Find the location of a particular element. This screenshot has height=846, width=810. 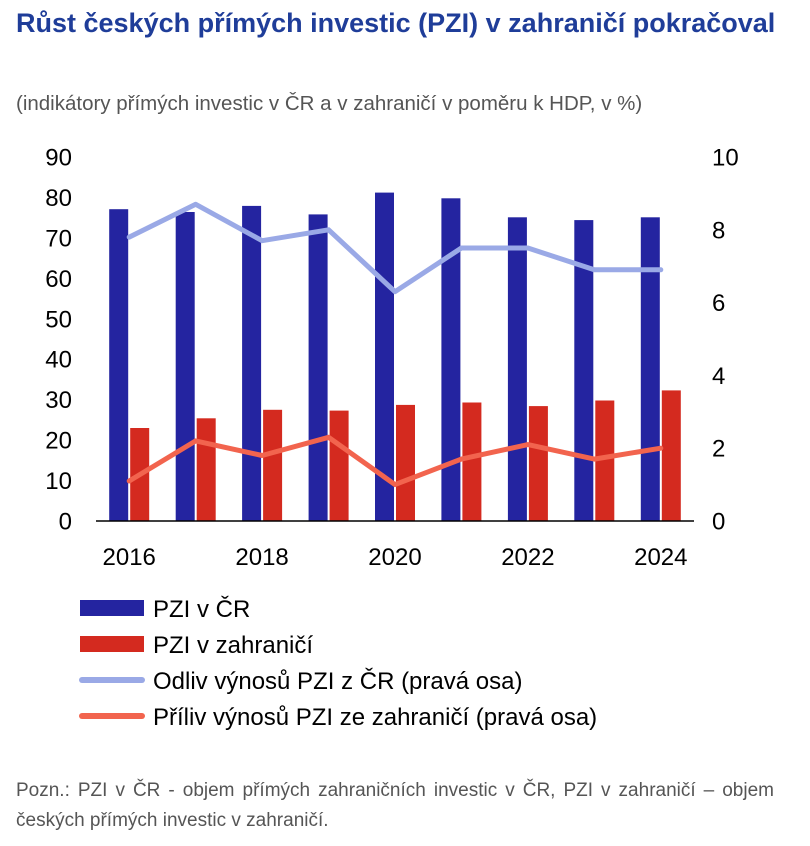

bar-pzi-cr-2018 is located at coordinates (252, 363).